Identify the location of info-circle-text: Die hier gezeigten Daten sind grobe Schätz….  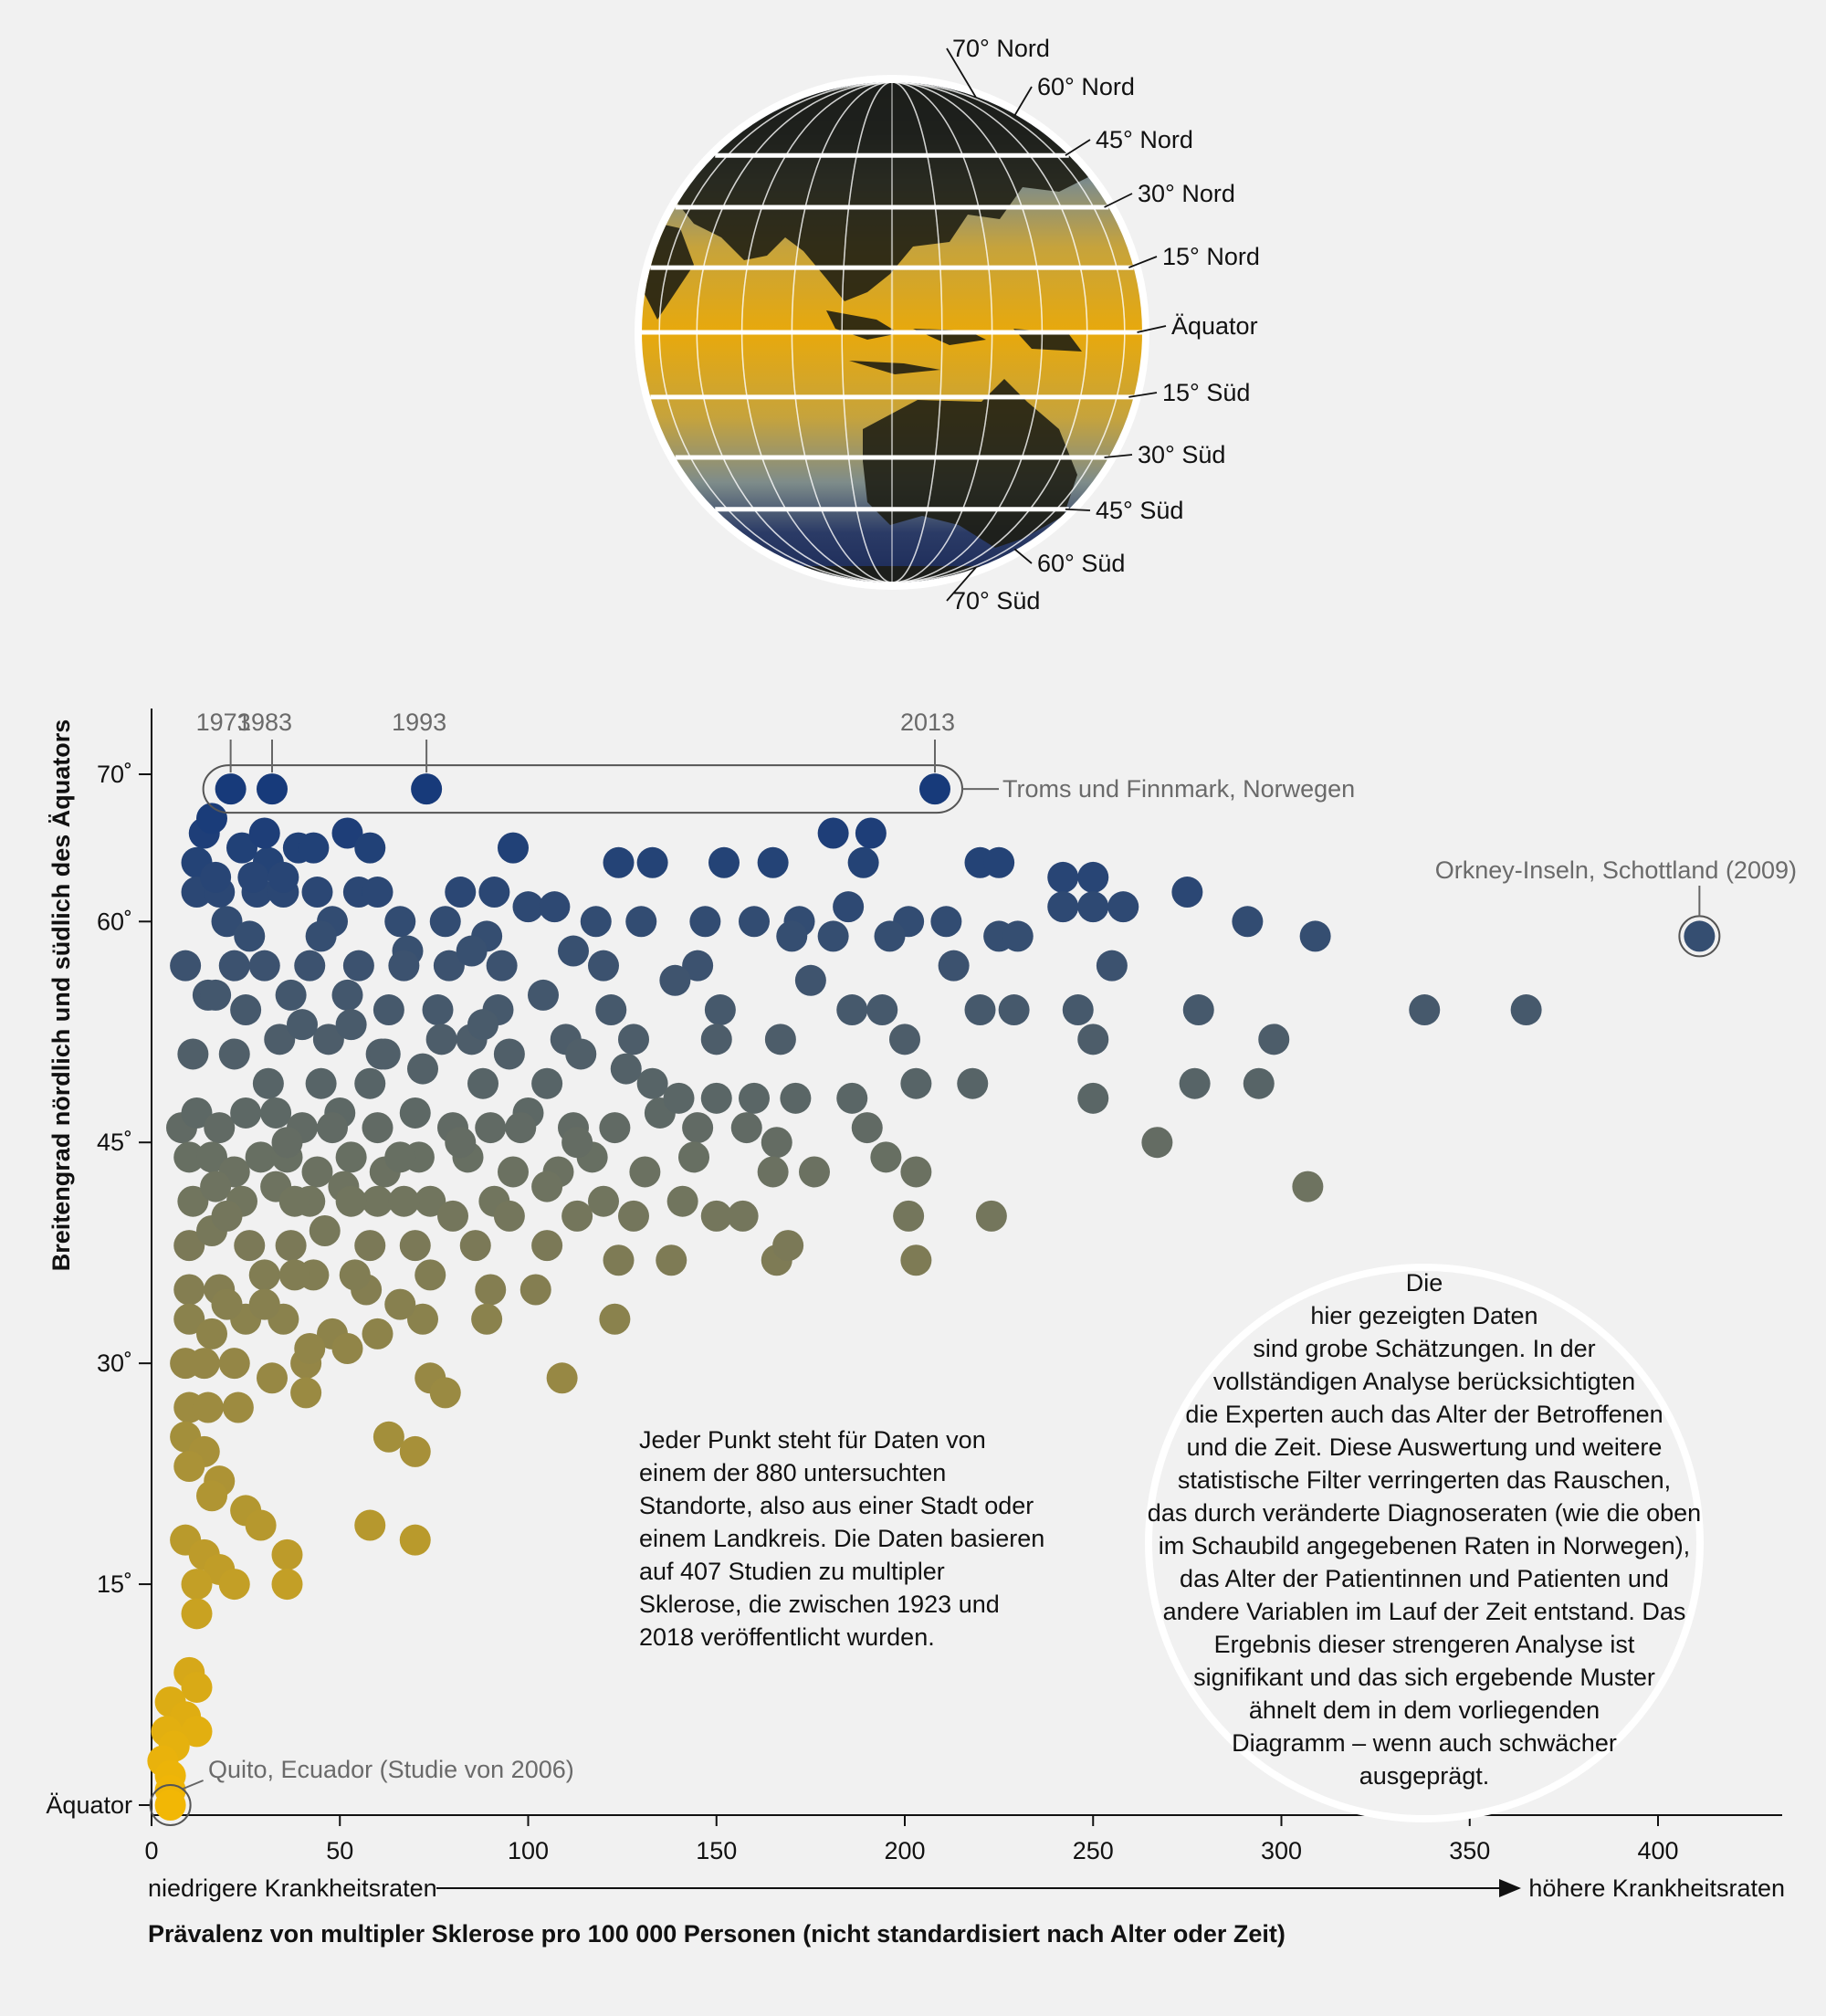
(1425, 1529).